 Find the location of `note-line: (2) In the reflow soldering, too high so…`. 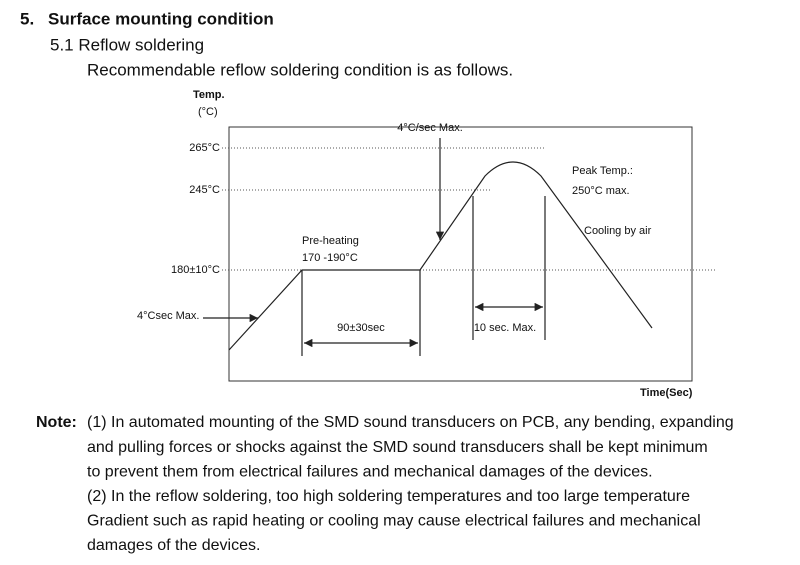

note-line: (2) In the reflow soldering, too high so… is located at coordinates (388, 496).